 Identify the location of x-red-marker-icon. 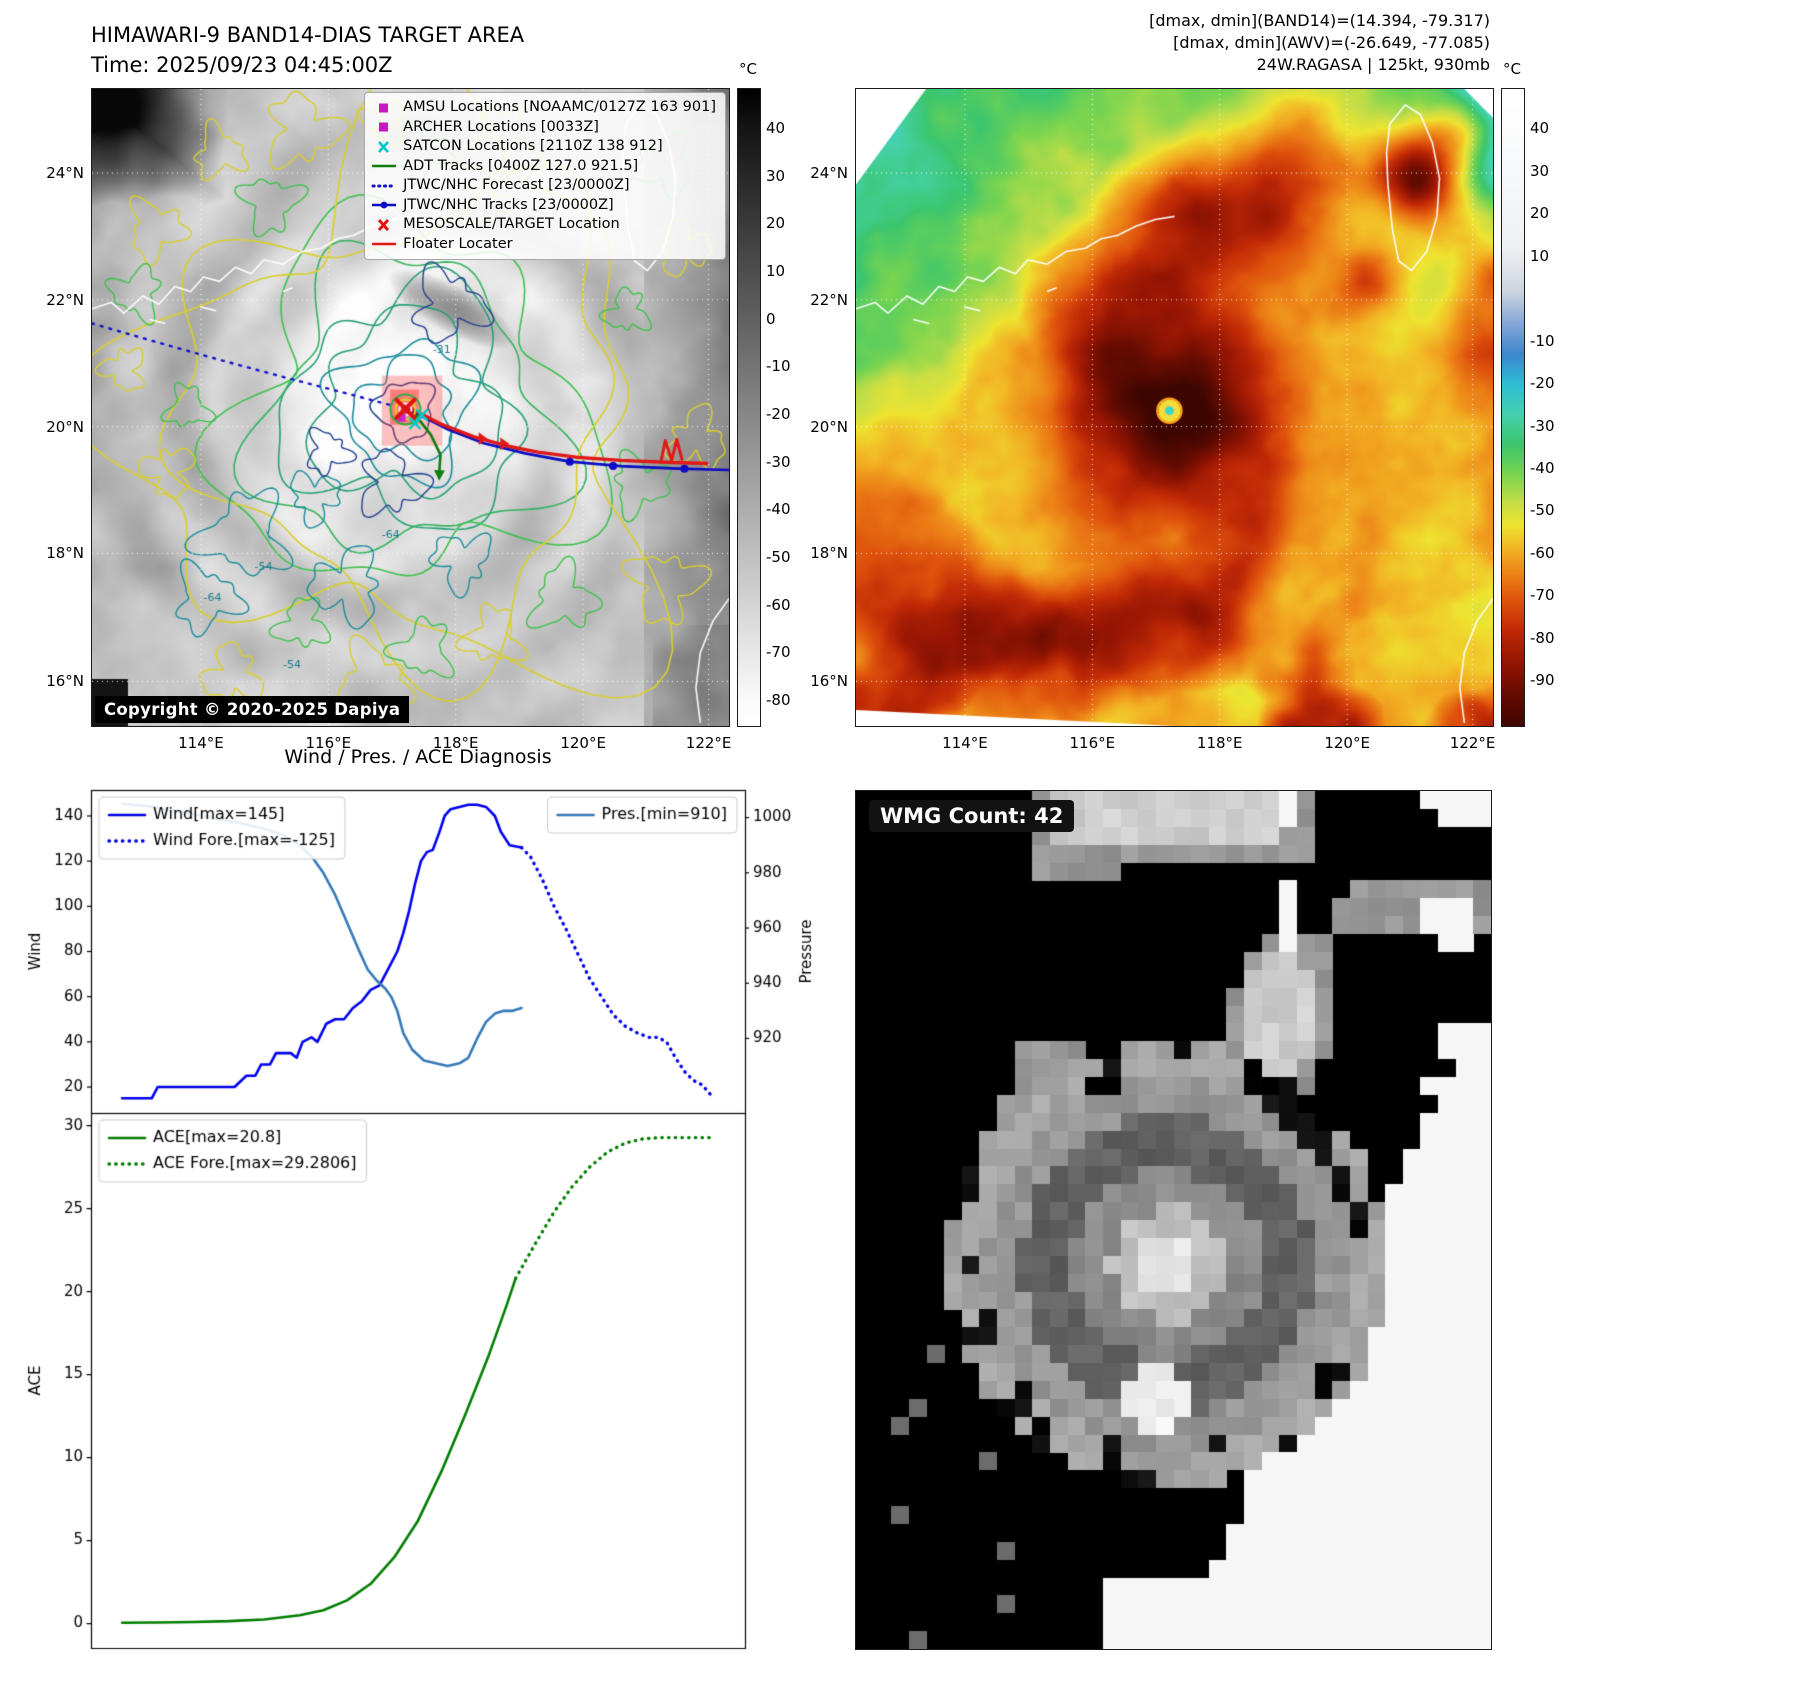
(384, 225).